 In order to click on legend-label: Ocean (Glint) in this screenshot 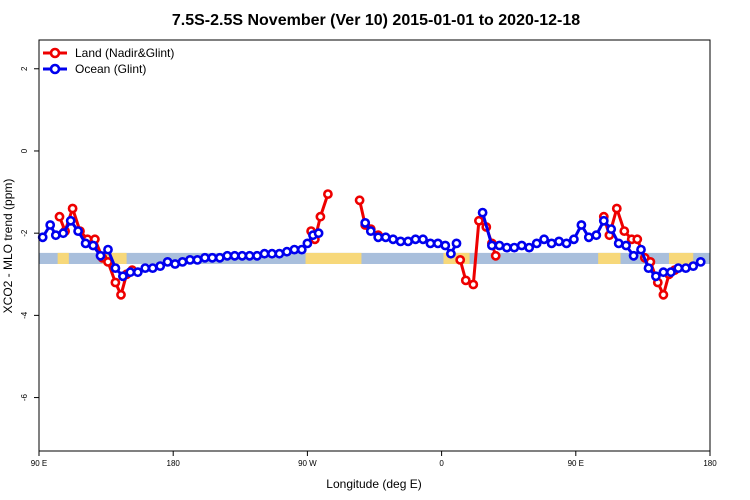, I will do `click(110, 69)`.